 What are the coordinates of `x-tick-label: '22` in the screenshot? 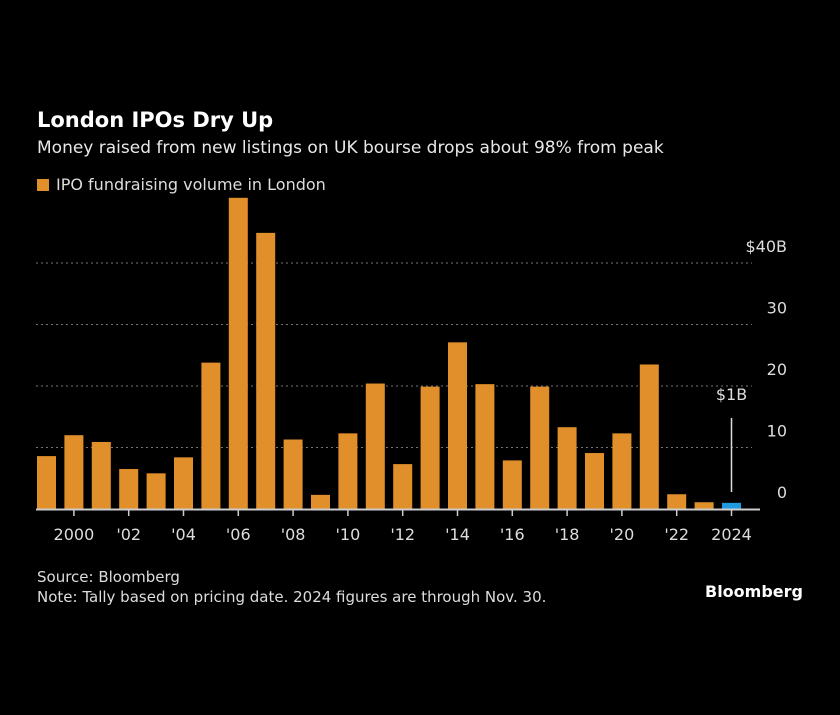 It's located at (676, 534).